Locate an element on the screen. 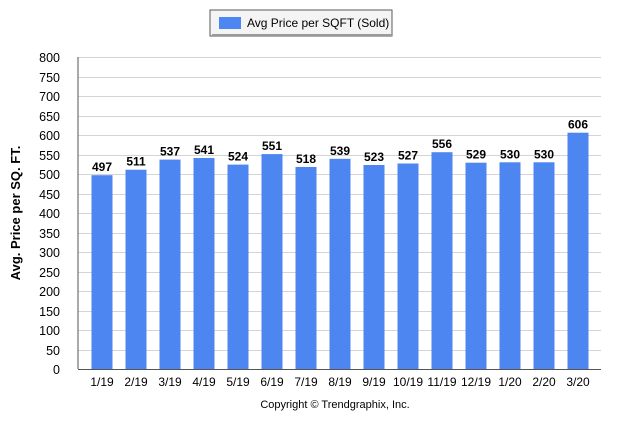  x-tick-label: 3/20 is located at coordinates (578, 382).